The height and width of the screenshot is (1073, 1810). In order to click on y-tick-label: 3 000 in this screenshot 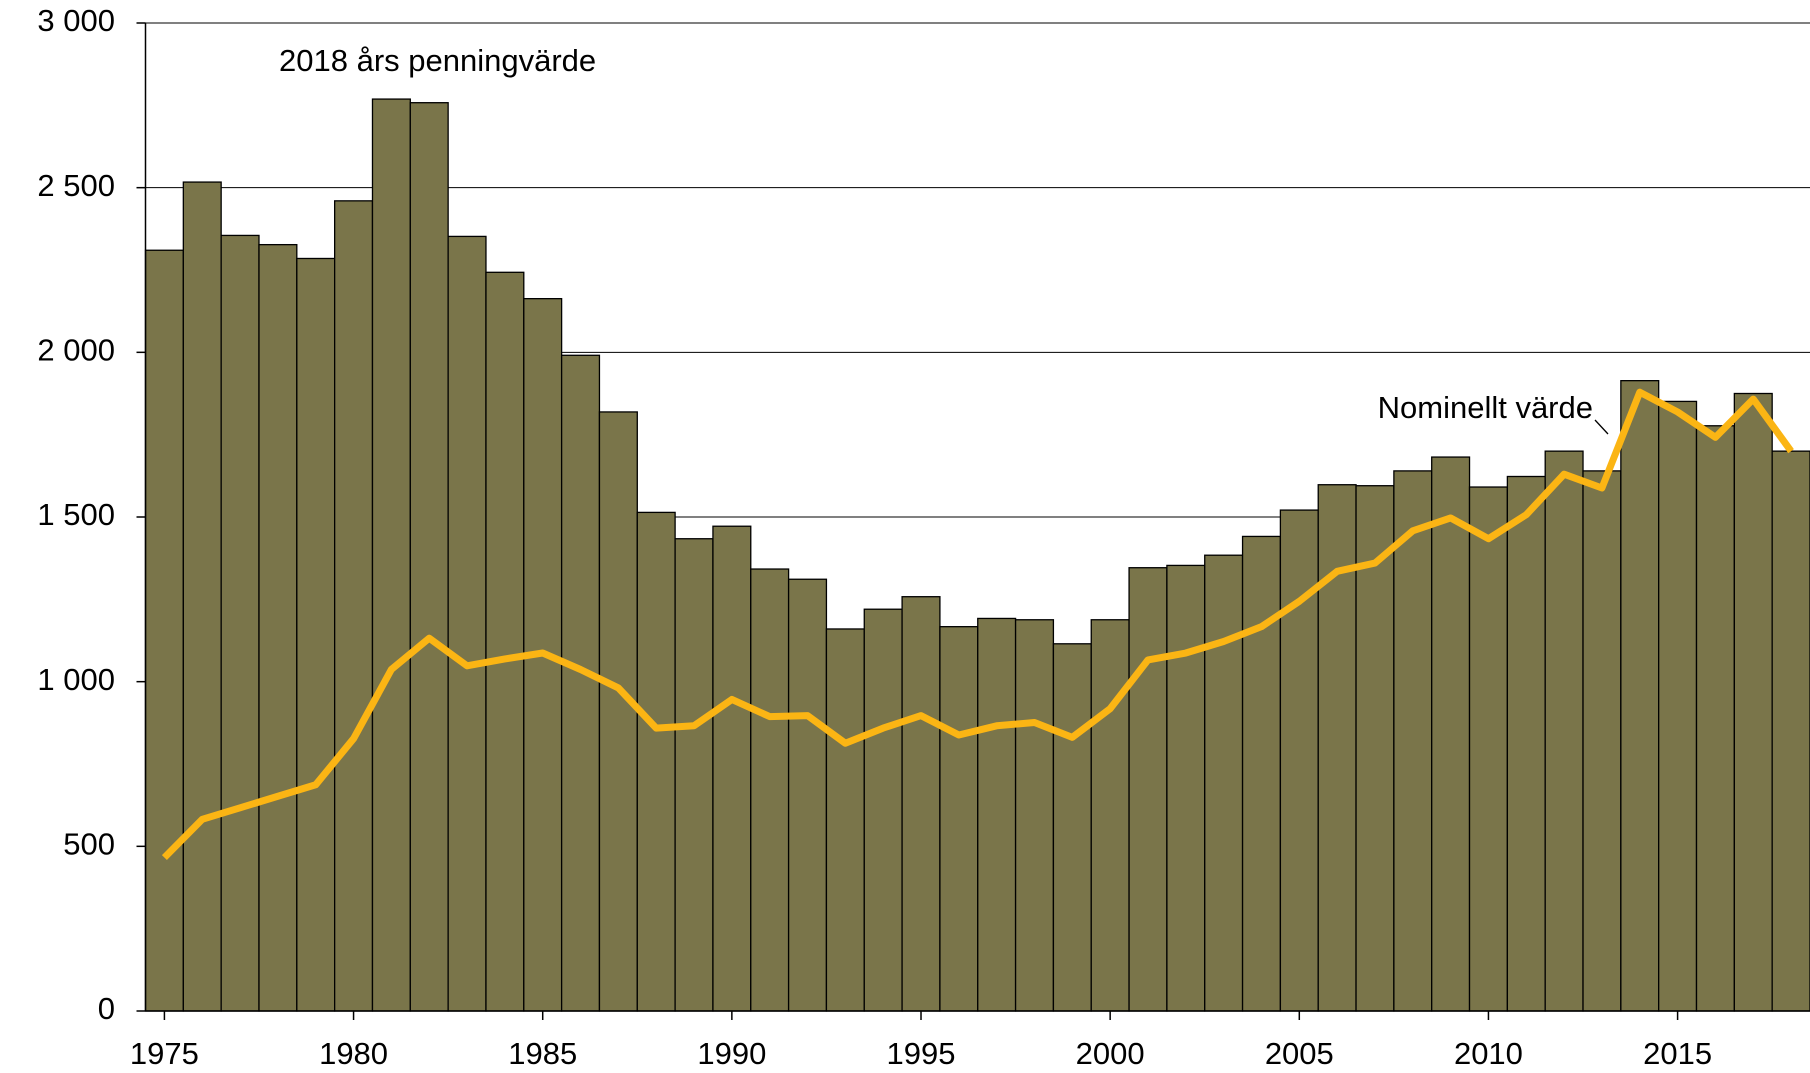, I will do `click(76, 20)`.